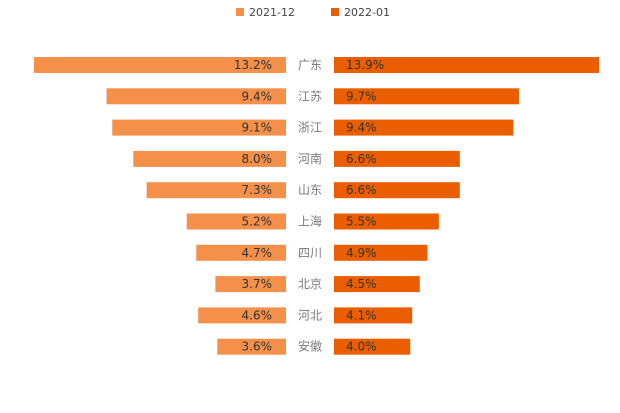 This screenshot has width=620, height=413. Describe the element at coordinates (361, 96) in the screenshot. I see `value-label-2022-01-1: 9.7%` at that location.